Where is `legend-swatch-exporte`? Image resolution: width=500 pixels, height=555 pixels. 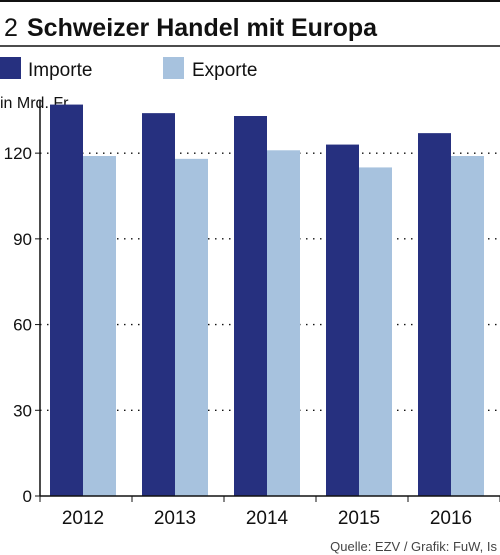
legend-swatch-exporte is located at coordinates (173, 68).